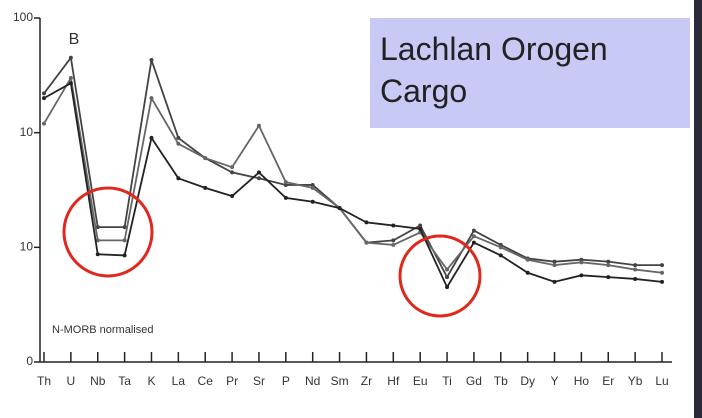 The width and height of the screenshot is (702, 418). I want to click on x-tick-label: Er, so click(608, 381).